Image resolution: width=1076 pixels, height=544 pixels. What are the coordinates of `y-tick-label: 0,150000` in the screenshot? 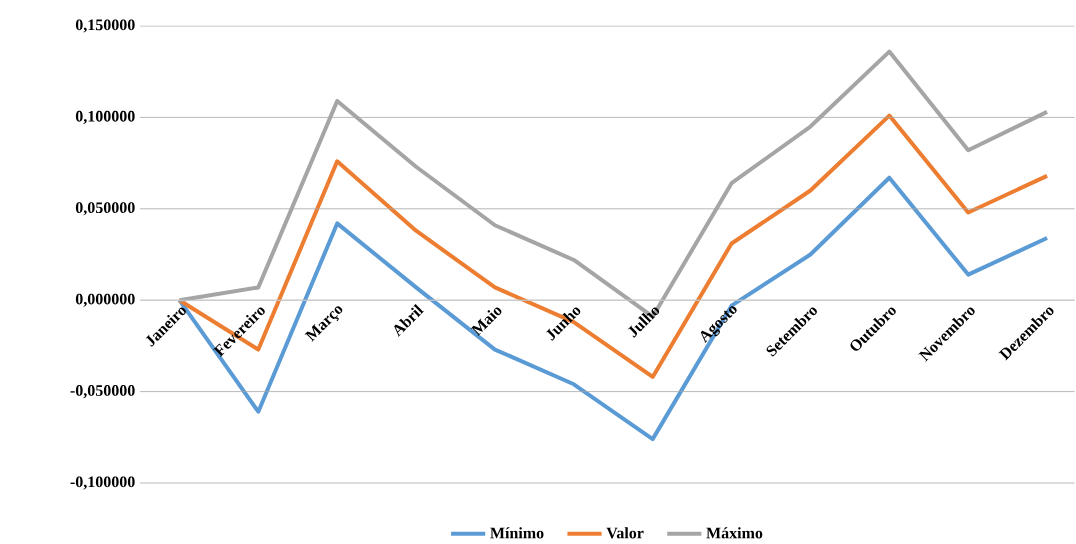 It's located at (105, 26).